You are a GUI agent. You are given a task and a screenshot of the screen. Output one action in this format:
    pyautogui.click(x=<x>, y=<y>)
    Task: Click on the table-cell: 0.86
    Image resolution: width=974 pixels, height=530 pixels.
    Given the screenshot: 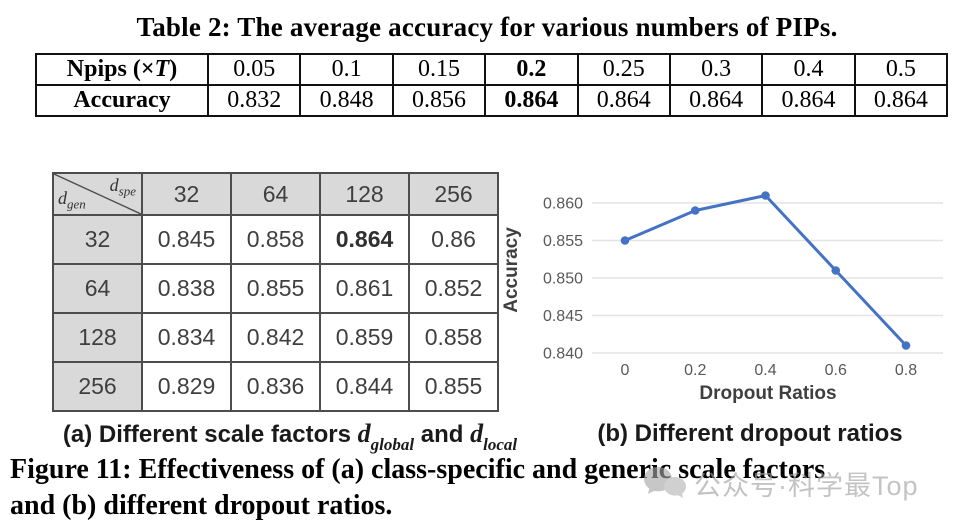 What is the action you would take?
    pyautogui.click(x=453, y=239)
    